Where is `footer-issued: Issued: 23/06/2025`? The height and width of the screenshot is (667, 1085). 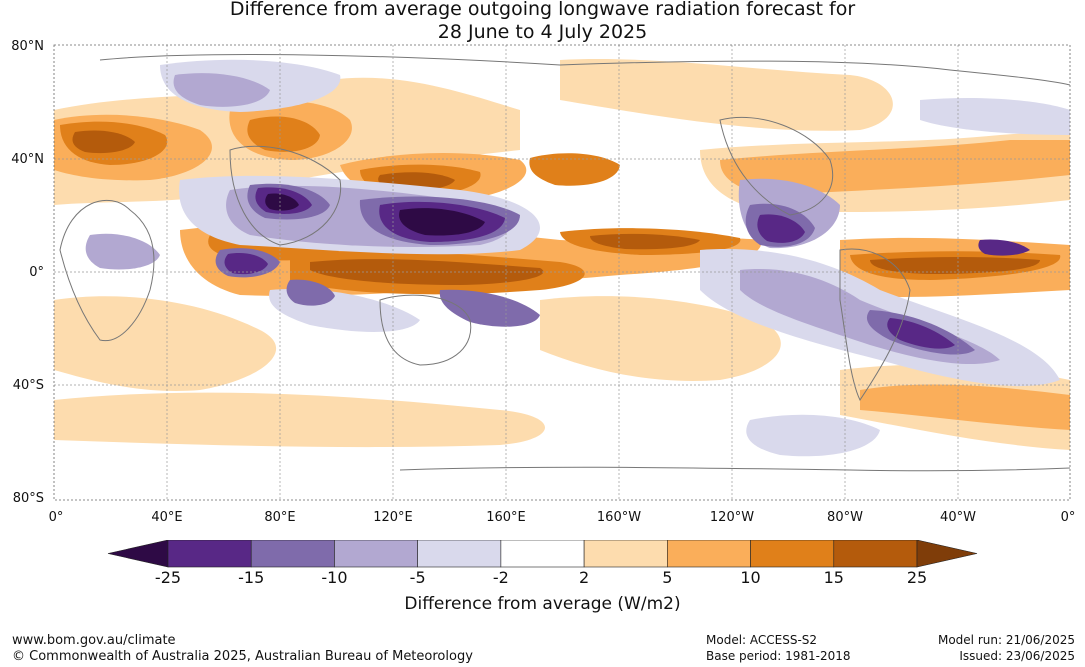
footer-issued: Issued: 23/06/2025 is located at coordinates (1017, 656).